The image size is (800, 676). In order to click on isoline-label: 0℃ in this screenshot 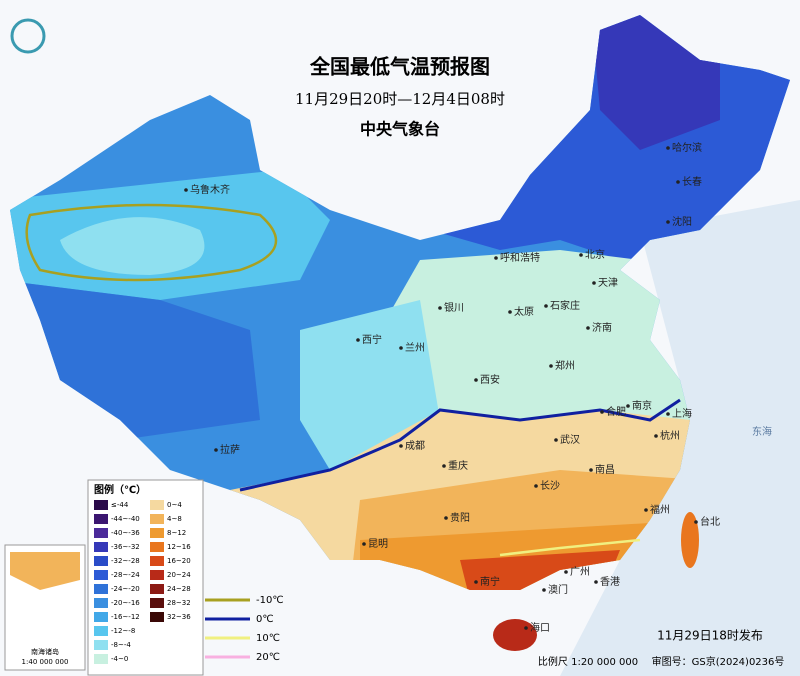, I will do `click(265, 619)`.